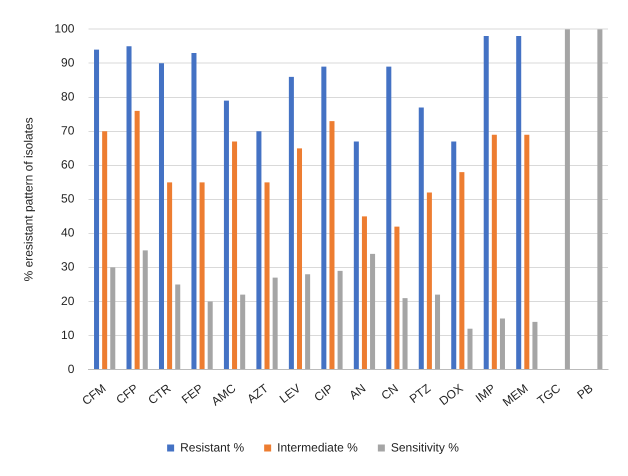  What do you see at coordinates (585, 391) in the screenshot?
I see `x-tick-label: PB` at bounding box center [585, 391].